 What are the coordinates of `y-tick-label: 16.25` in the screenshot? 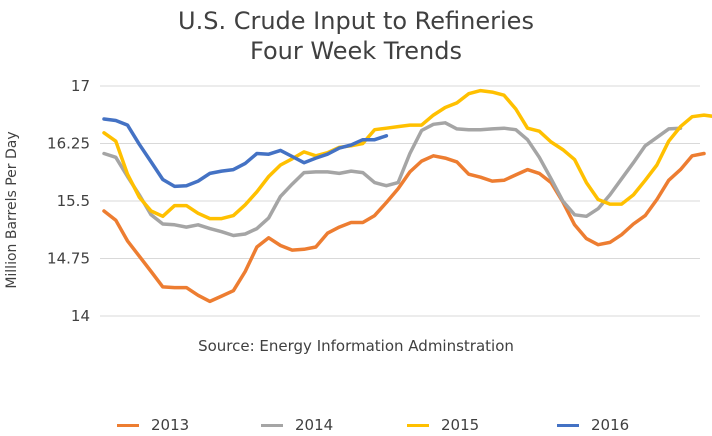 It's located at (68, 144).